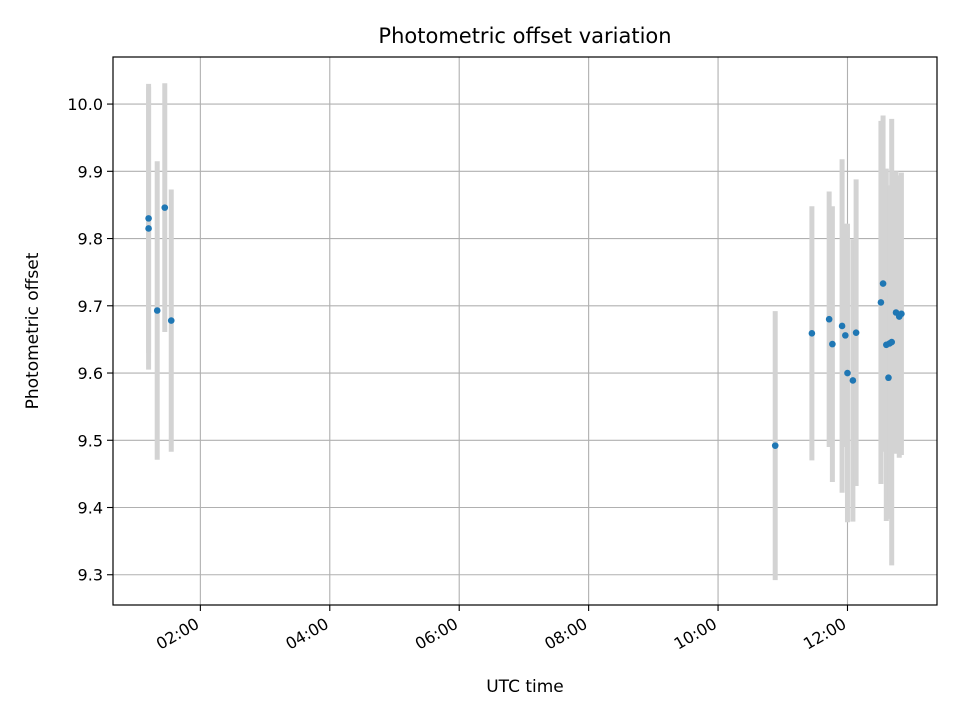 Image resolution: width=960 pixels, height=720 pixels. I want to click on y-axis-ticks: 9.3 9.4 9.5 9.6 9.7 9.8 9.9 10.0, so click(90, 340).